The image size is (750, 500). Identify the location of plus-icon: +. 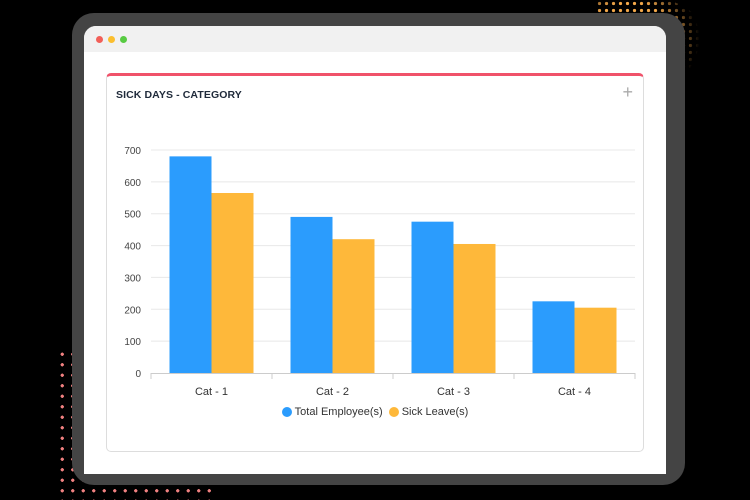
(627, 92).